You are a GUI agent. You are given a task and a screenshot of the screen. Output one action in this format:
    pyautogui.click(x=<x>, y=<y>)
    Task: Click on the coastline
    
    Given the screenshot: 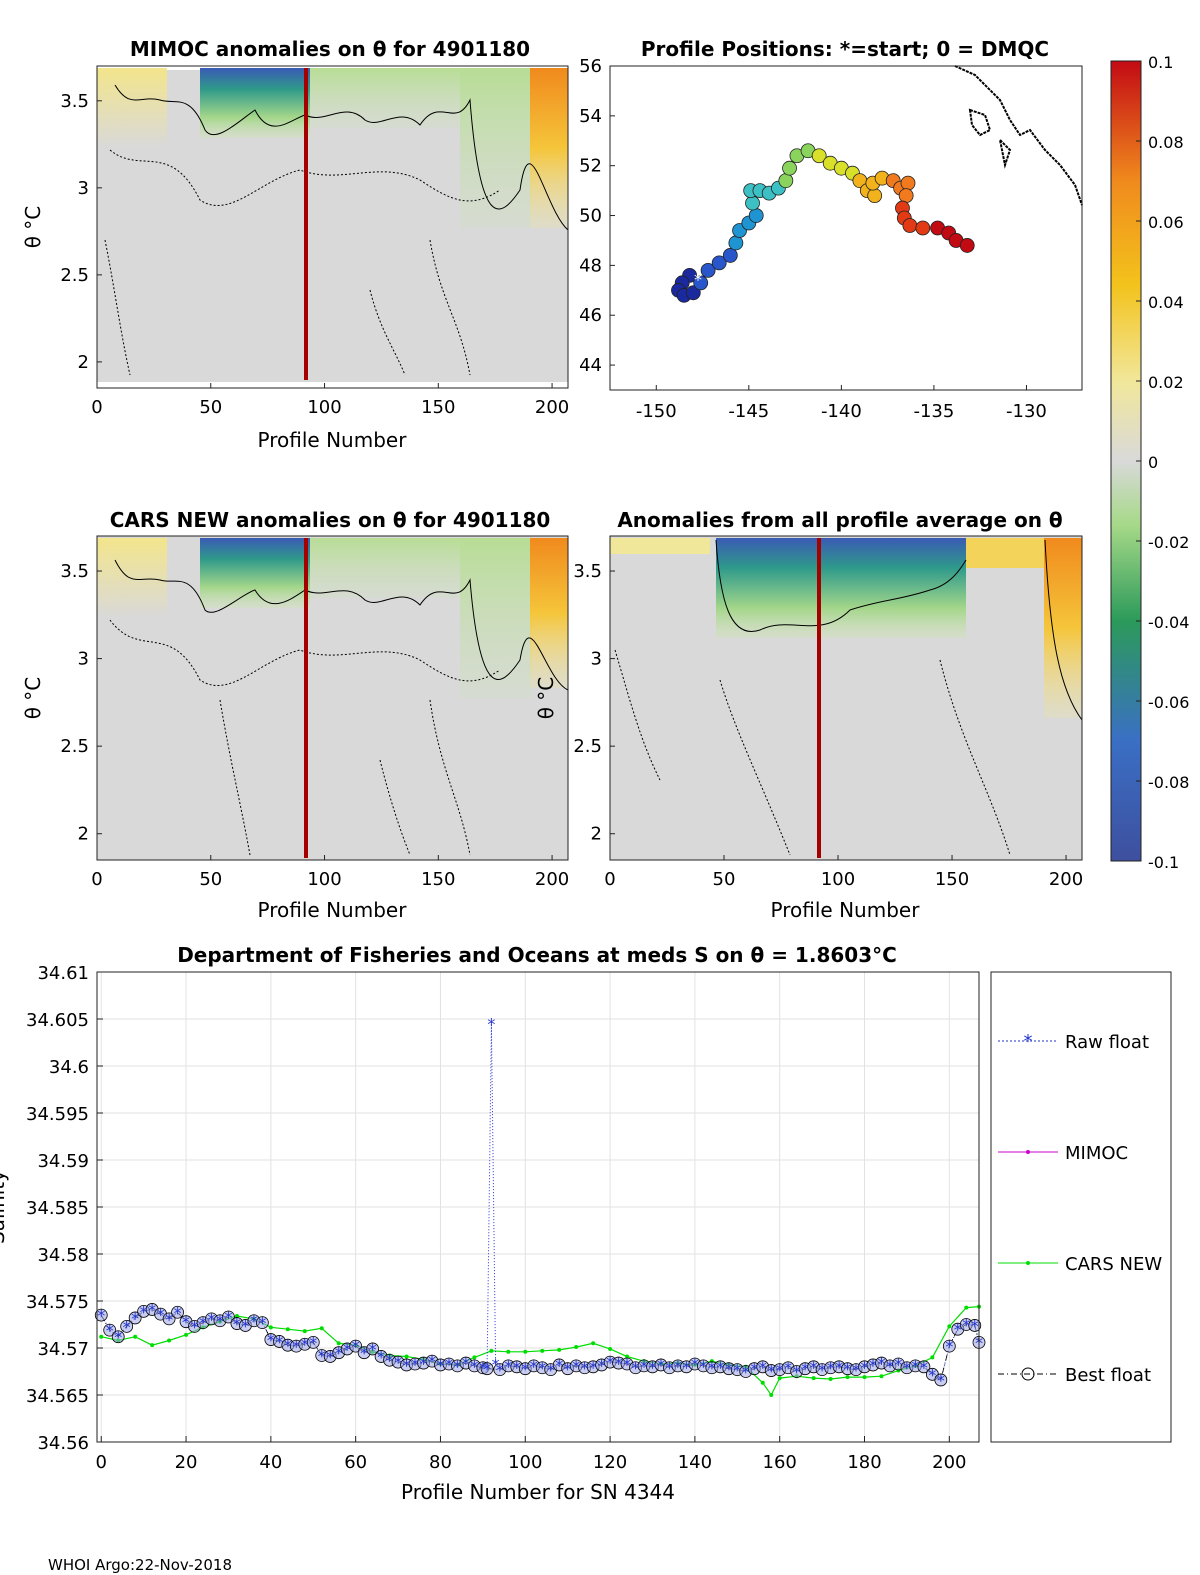 What is the action you would take?
    pyautogui.click(x=1018, y=135)
    